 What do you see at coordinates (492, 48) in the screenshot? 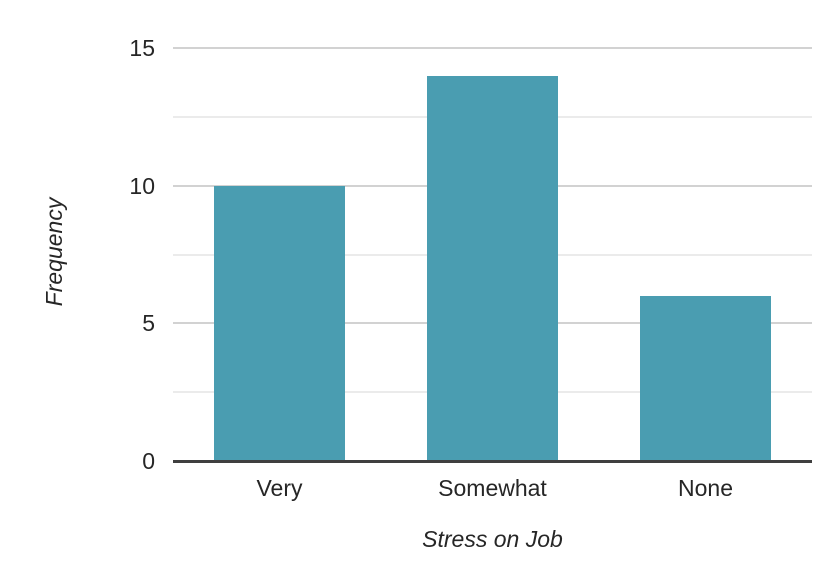
I see `gridline-major` at bounding box center [492, 48].